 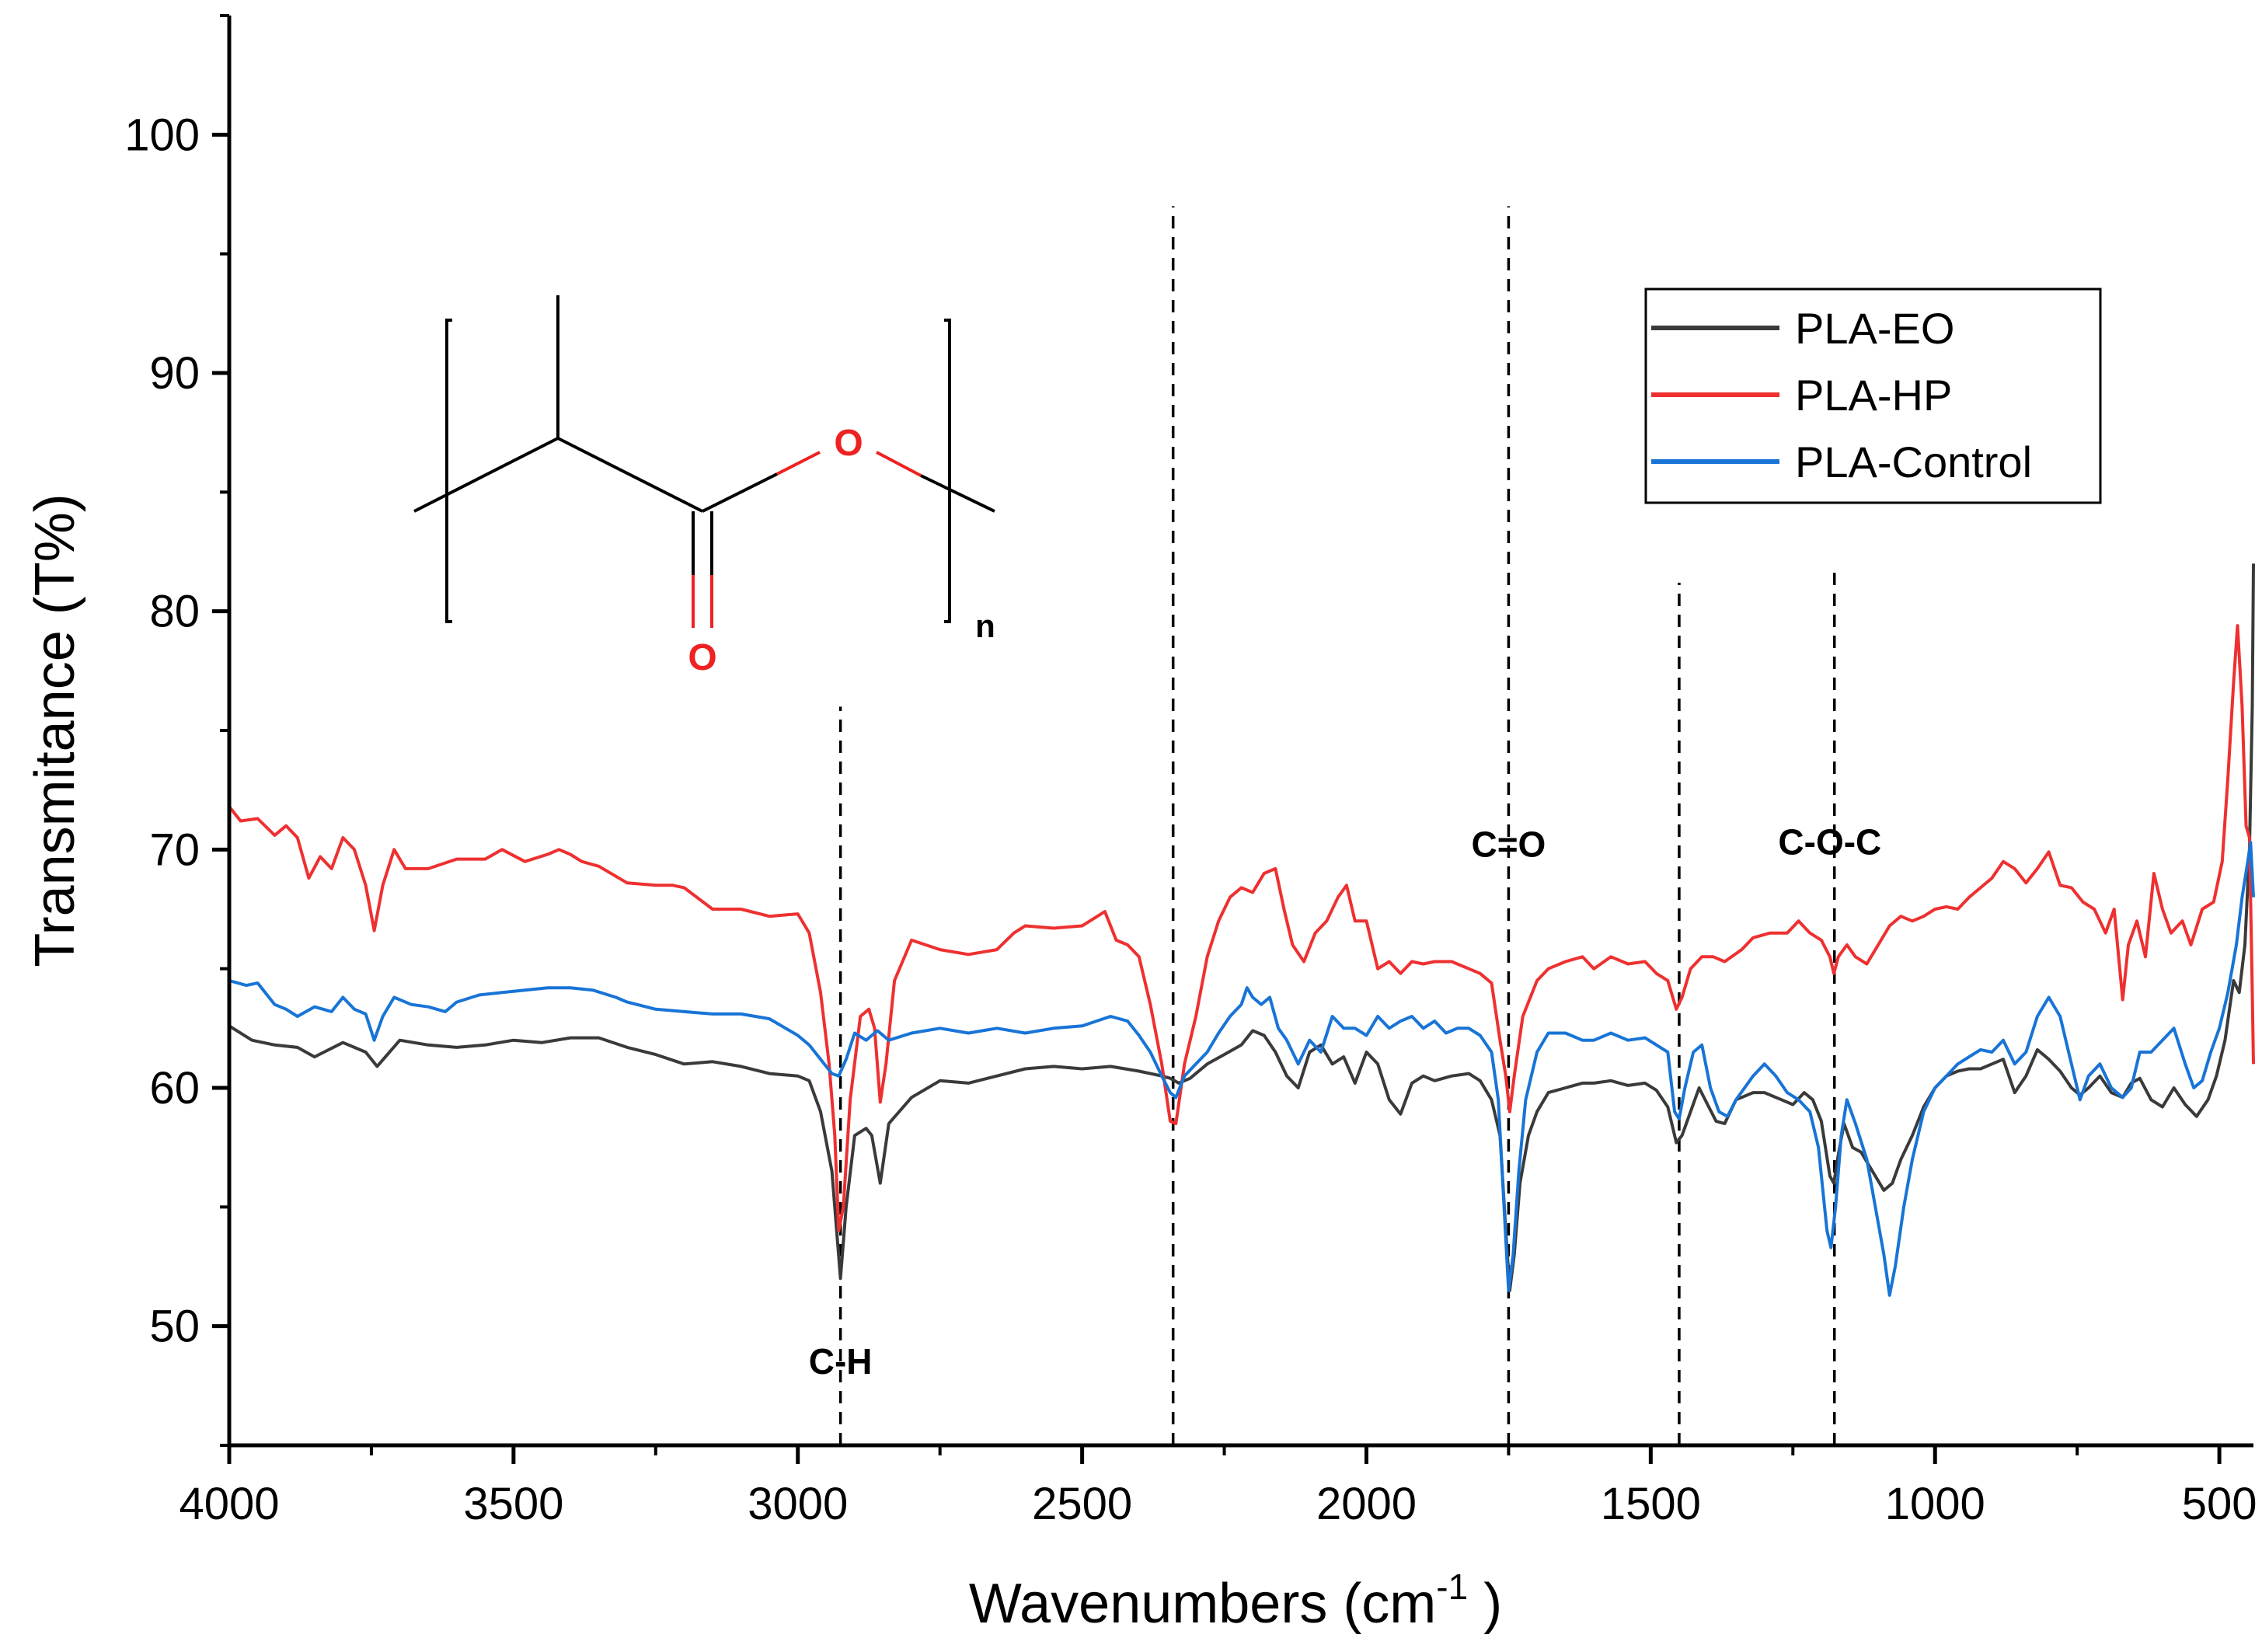 What do you see at coordinates (740, 492) in the screenshot?
I see `structure-bond-c-o-black` at bounding box center [740, 492].